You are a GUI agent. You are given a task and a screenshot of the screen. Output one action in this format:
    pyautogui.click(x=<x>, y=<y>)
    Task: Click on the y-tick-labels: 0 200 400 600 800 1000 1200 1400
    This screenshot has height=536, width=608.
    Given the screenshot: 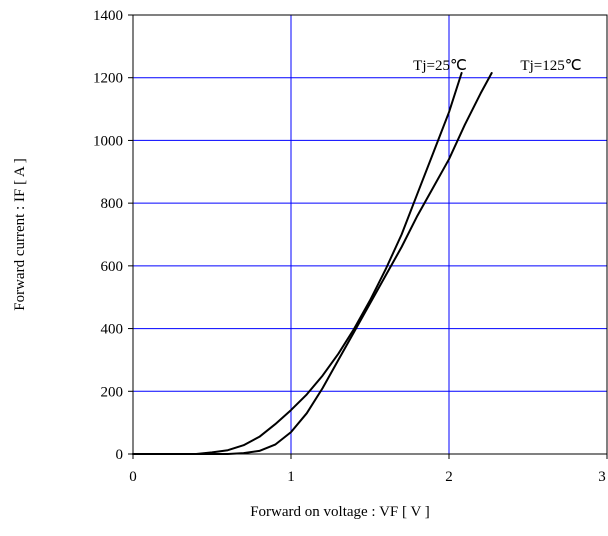 What is the action you would take?
    pyautogui.click(x=108, y=235)
    